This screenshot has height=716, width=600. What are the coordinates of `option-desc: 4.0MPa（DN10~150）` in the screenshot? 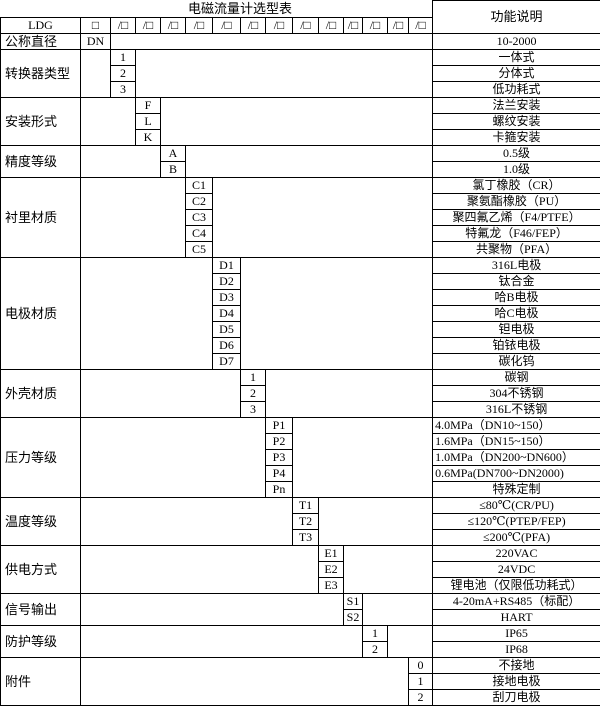 It's located at (516, 425).